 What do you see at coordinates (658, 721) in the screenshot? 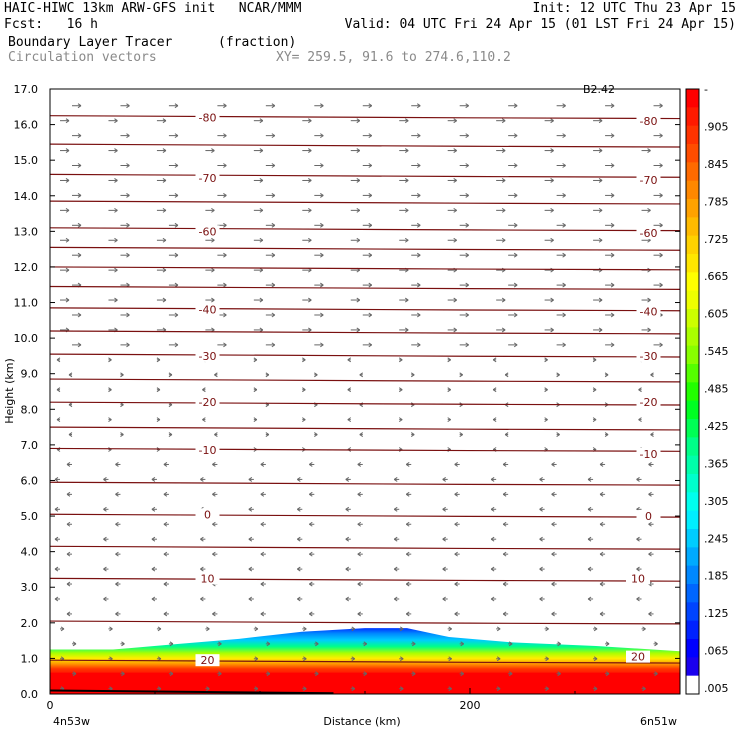
I see `x-endpoint-right: 6n51w` at bounding box center [658, 721].